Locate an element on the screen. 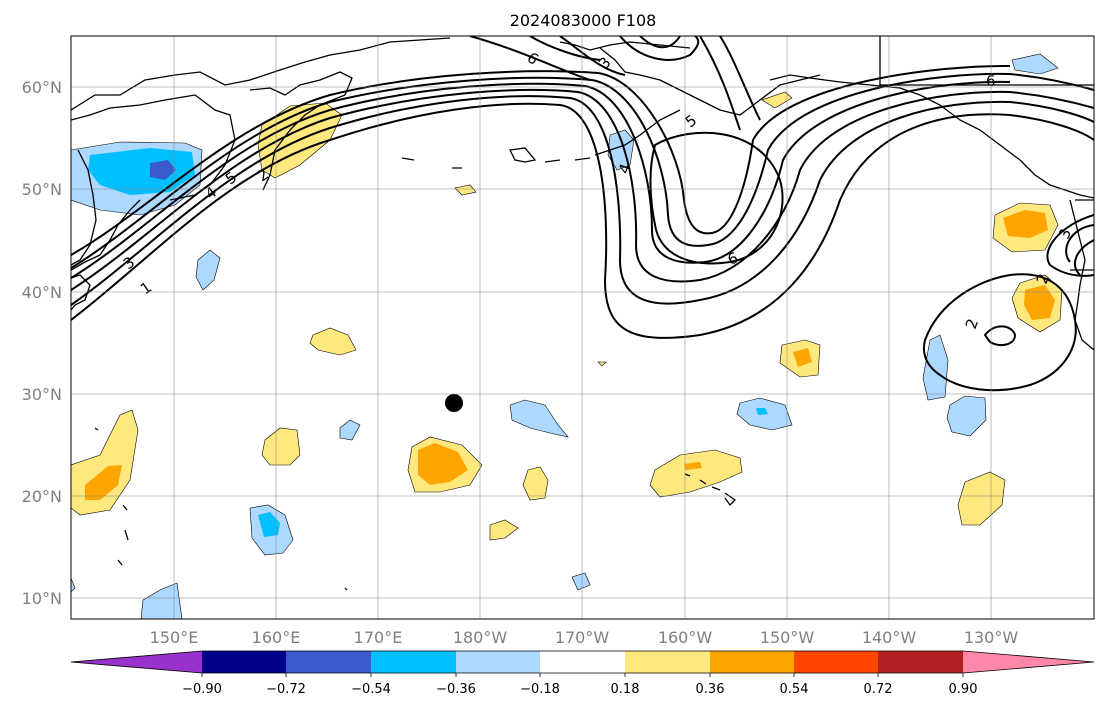  shade-blue-c7 is located at coordinates (161, 600).